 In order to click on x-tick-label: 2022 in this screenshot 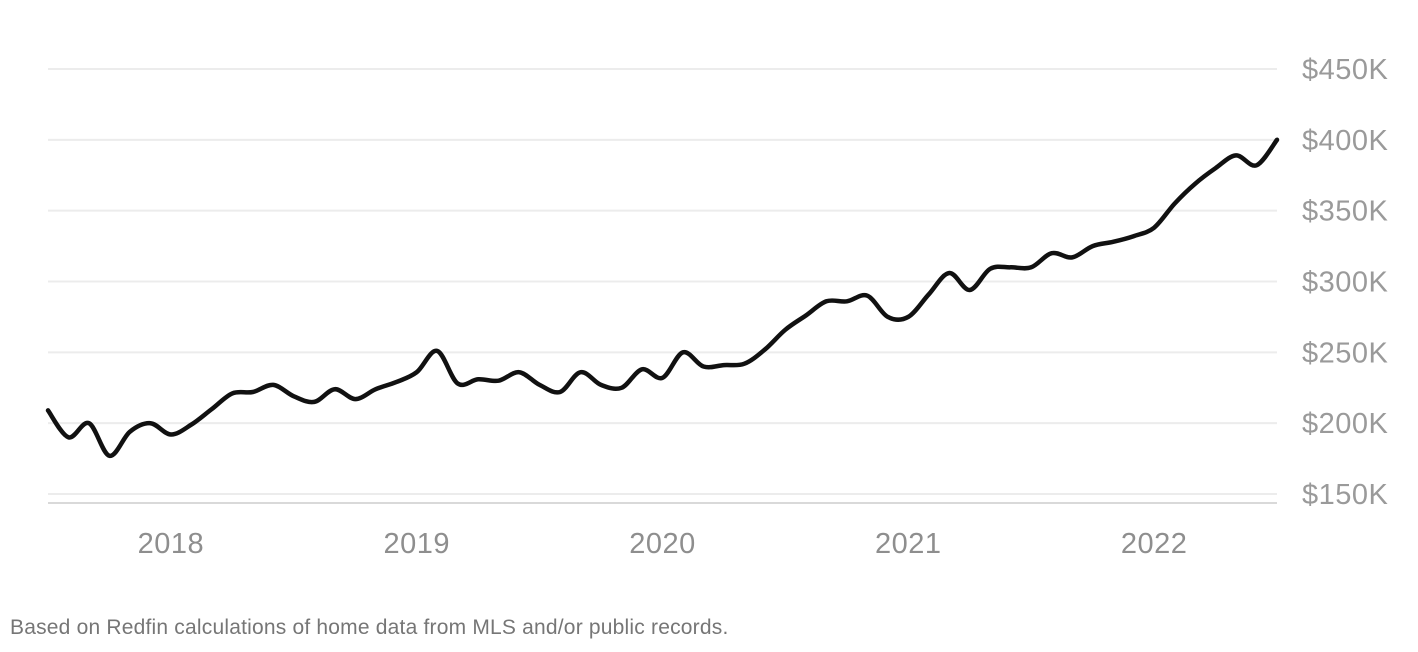, I will do `click(1154, 544)`.